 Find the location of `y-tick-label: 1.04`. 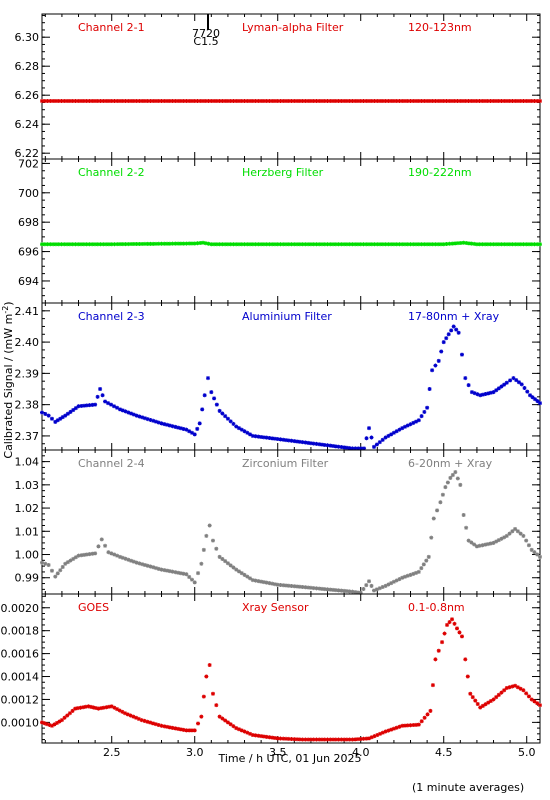

y-tick-label: 1.04 is located at coordinates (27, 462).